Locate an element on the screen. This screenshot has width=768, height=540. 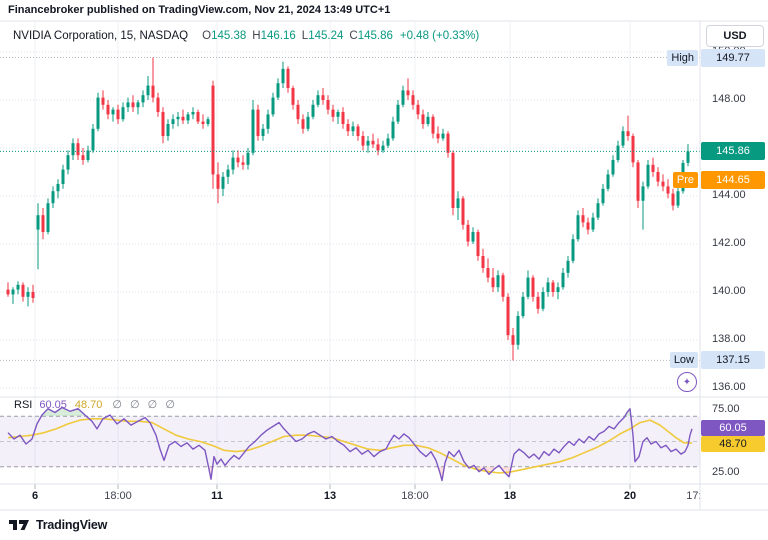
close-value: 145.86 is located at coordinates (375, 36).